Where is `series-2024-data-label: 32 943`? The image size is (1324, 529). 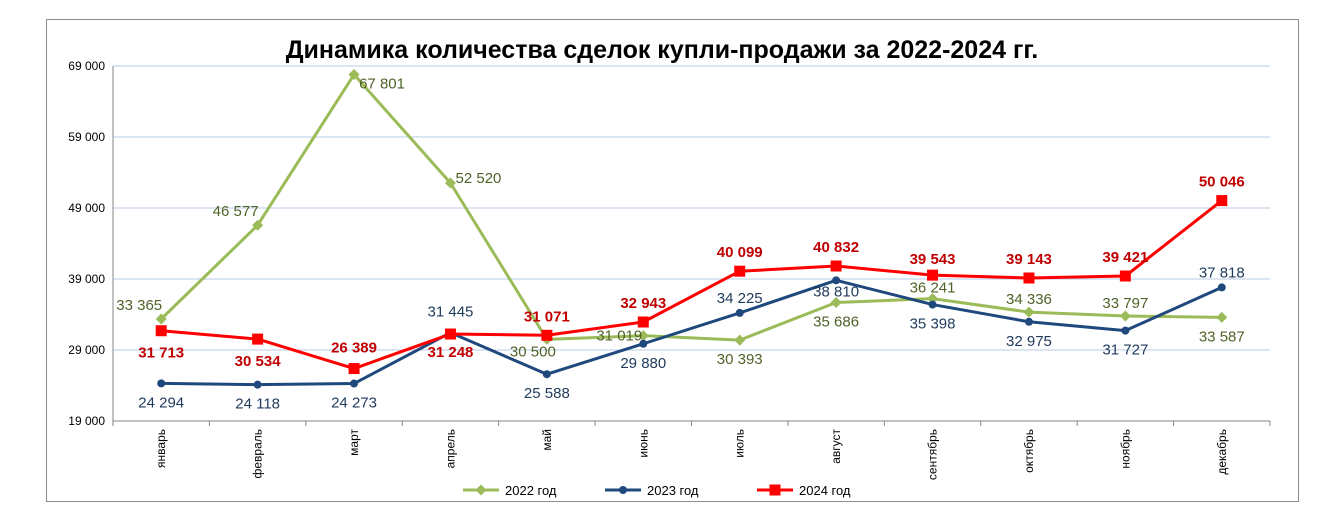
series-2024-data-label: 32 943 is located at coordinates (643, 303).